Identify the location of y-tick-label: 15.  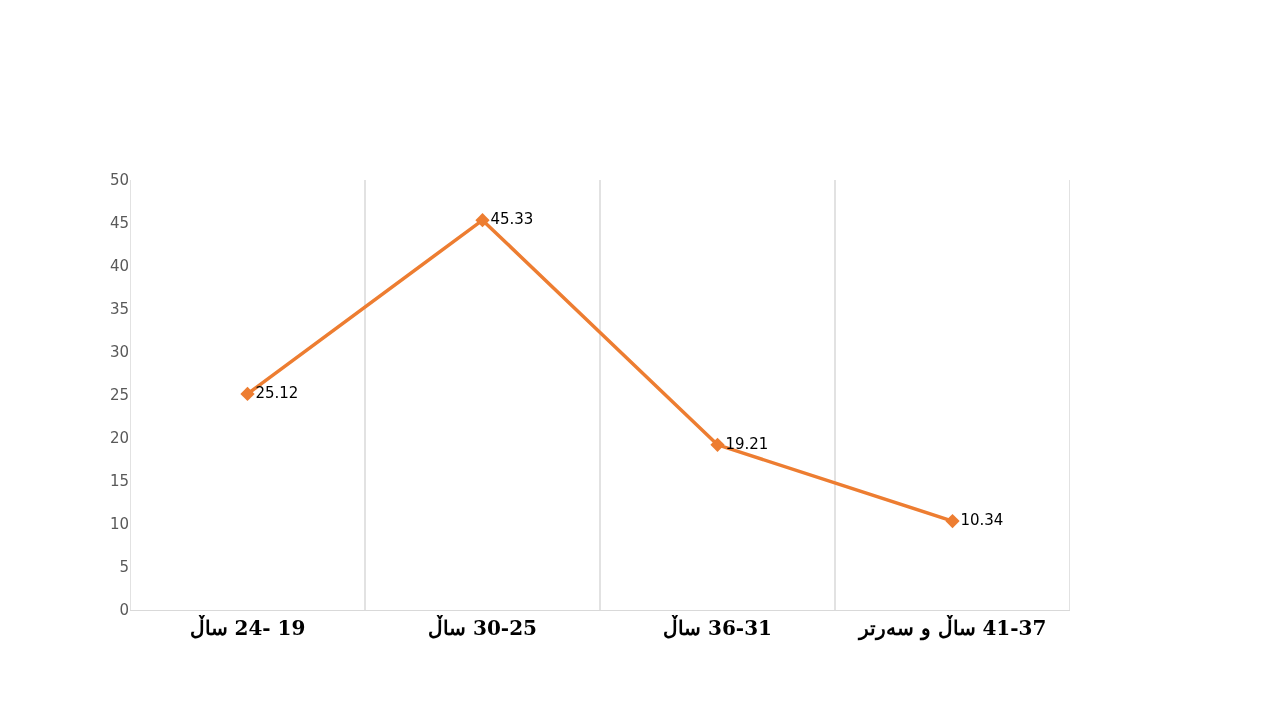
(119, 481).